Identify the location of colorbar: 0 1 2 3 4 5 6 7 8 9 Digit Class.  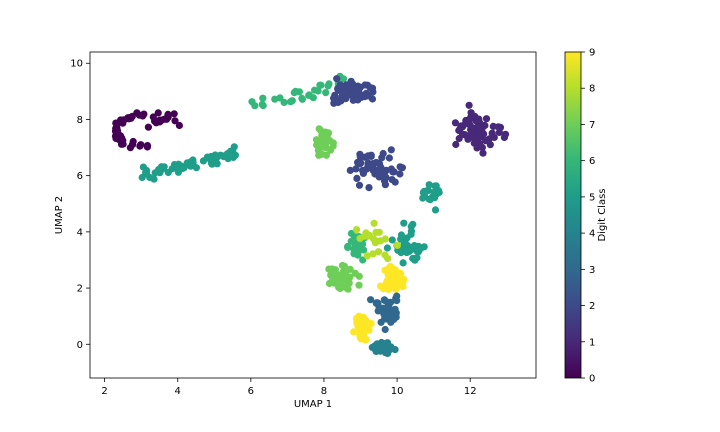
(586, 216).